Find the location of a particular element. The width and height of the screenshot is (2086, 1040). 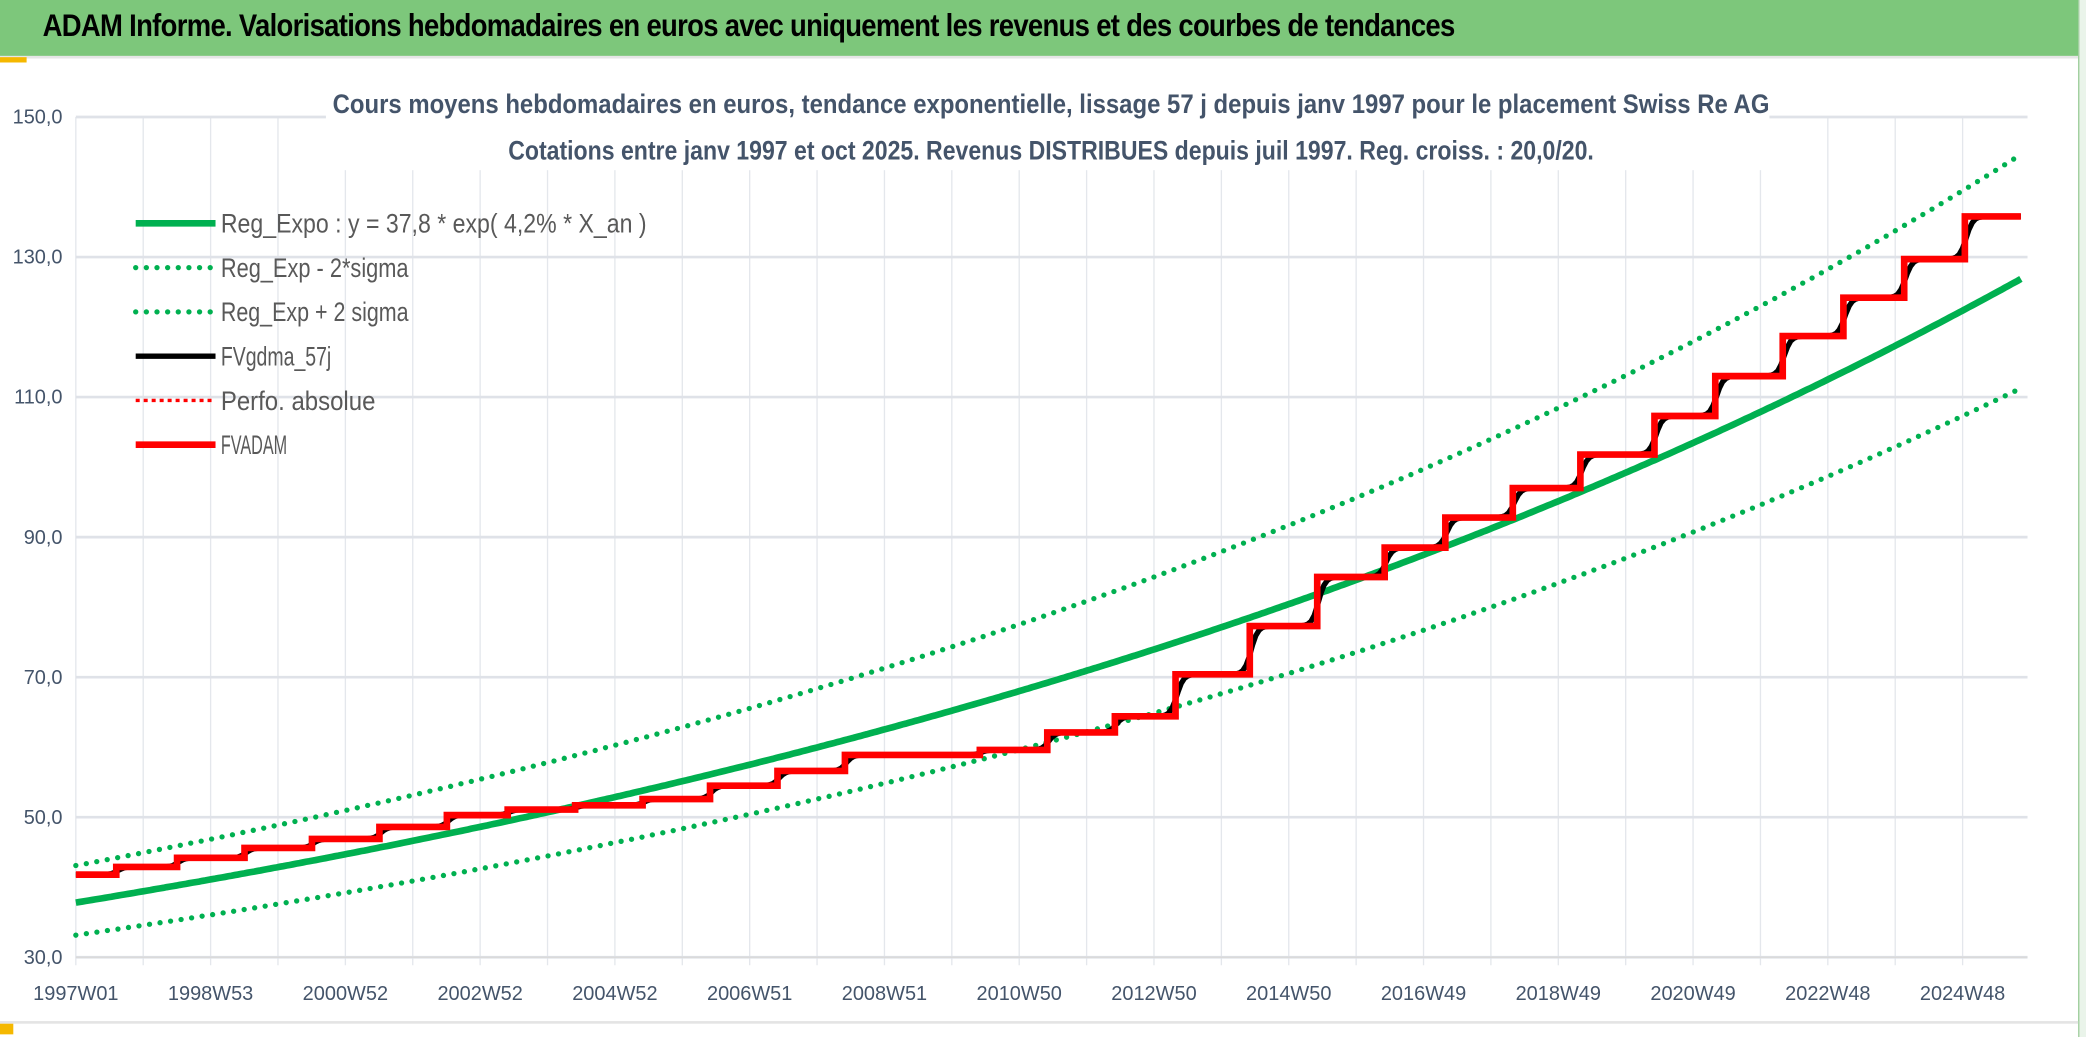

right-border is located at coordinates (2082, 519).